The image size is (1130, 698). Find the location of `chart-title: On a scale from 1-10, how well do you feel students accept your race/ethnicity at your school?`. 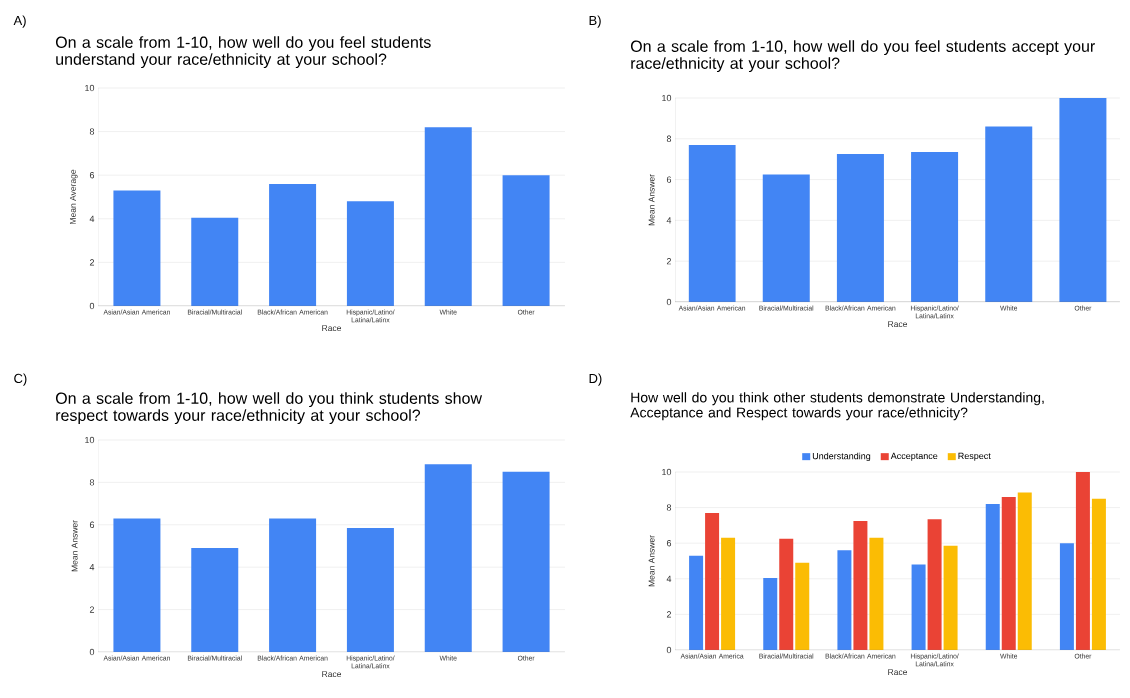

chart-title: On a scale from 1-10, how well do you feel students accept your race/ethnicity at your school? is located at coordinates (862, 56).